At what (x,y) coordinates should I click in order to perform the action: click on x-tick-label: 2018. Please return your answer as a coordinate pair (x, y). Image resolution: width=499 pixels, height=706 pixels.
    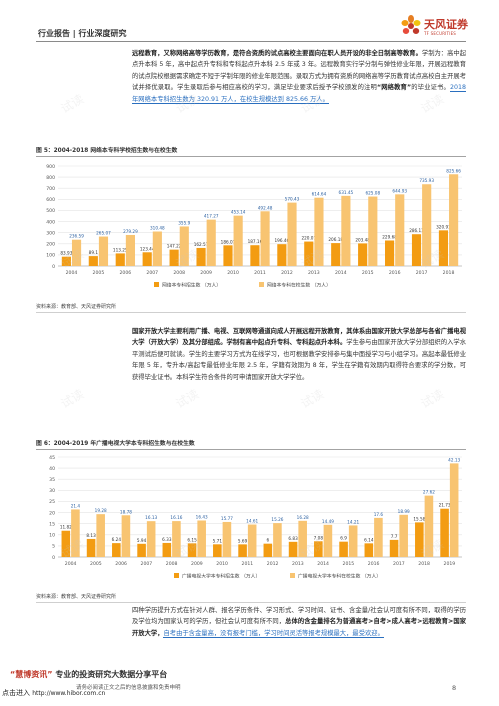
    Looking at the image, I should click on (424, 564).